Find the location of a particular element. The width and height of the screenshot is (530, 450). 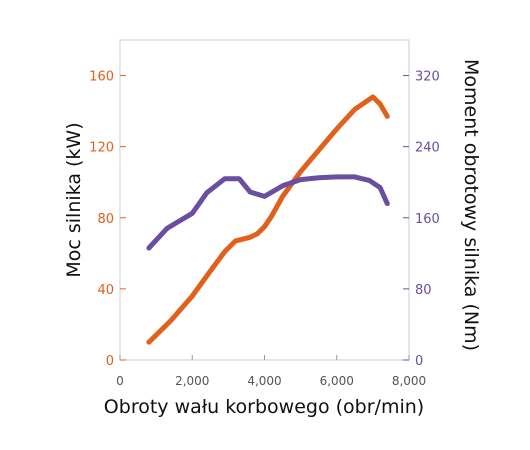

torque-series-line is located at coordinates (268, 212).